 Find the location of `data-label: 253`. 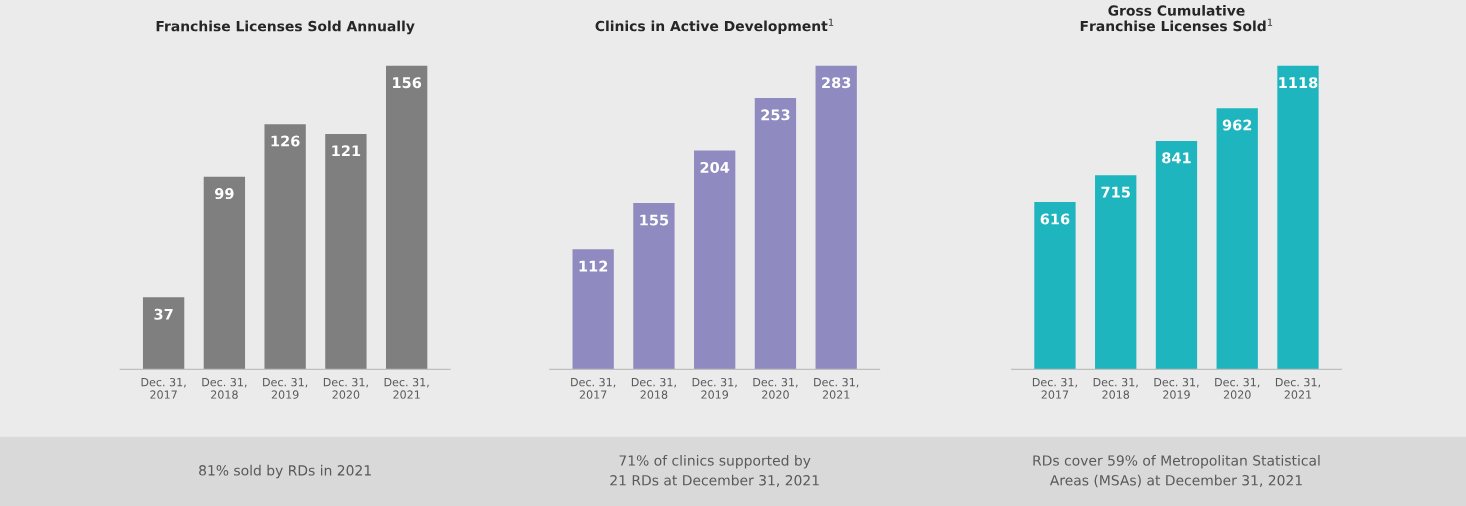

data-label: 253 is located at coordinates (775, 115).